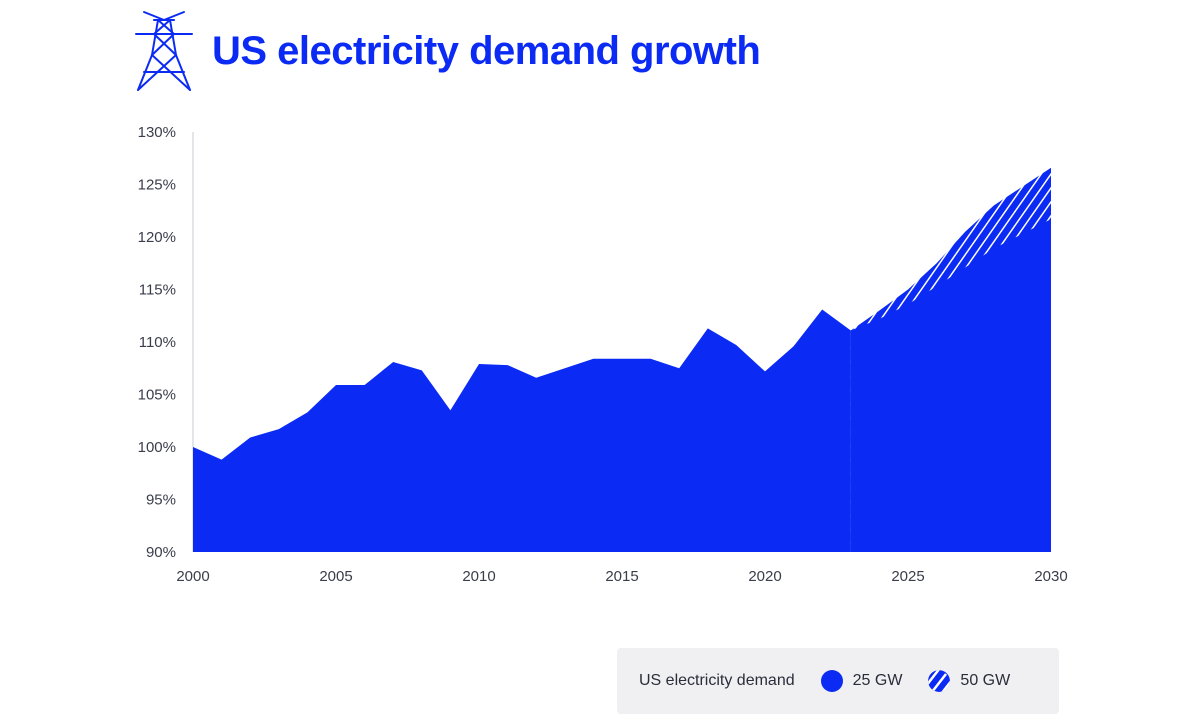 Image resolution: width=1200 pixels, height=725 pixels. What do you see at coordinates (486, 50) in the screenshot?
I see `page-title: US electricity demand growth` at bounding box center [486, 50].